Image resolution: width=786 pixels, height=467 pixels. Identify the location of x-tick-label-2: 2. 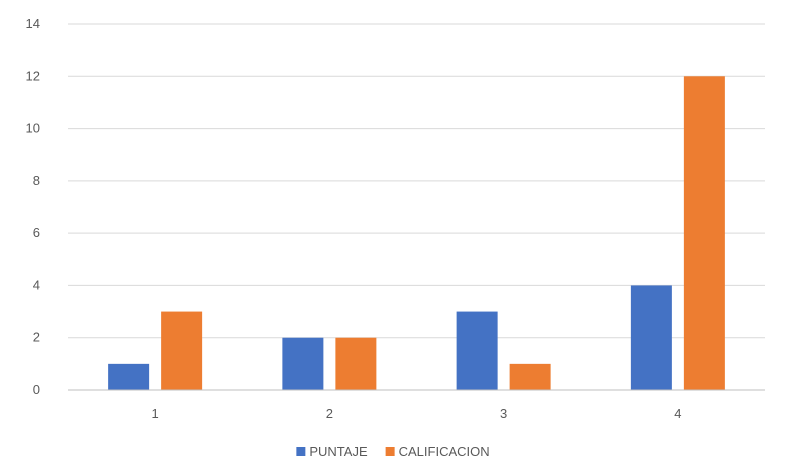
(329, 413).